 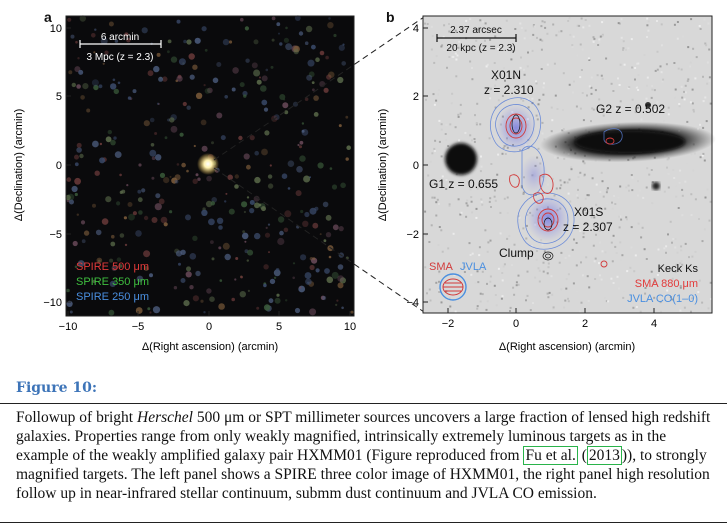 What do you see at coordinates (350, 327) in the screenshot?
I see `x-tick-label: 10` at bounding box center [350, 327].